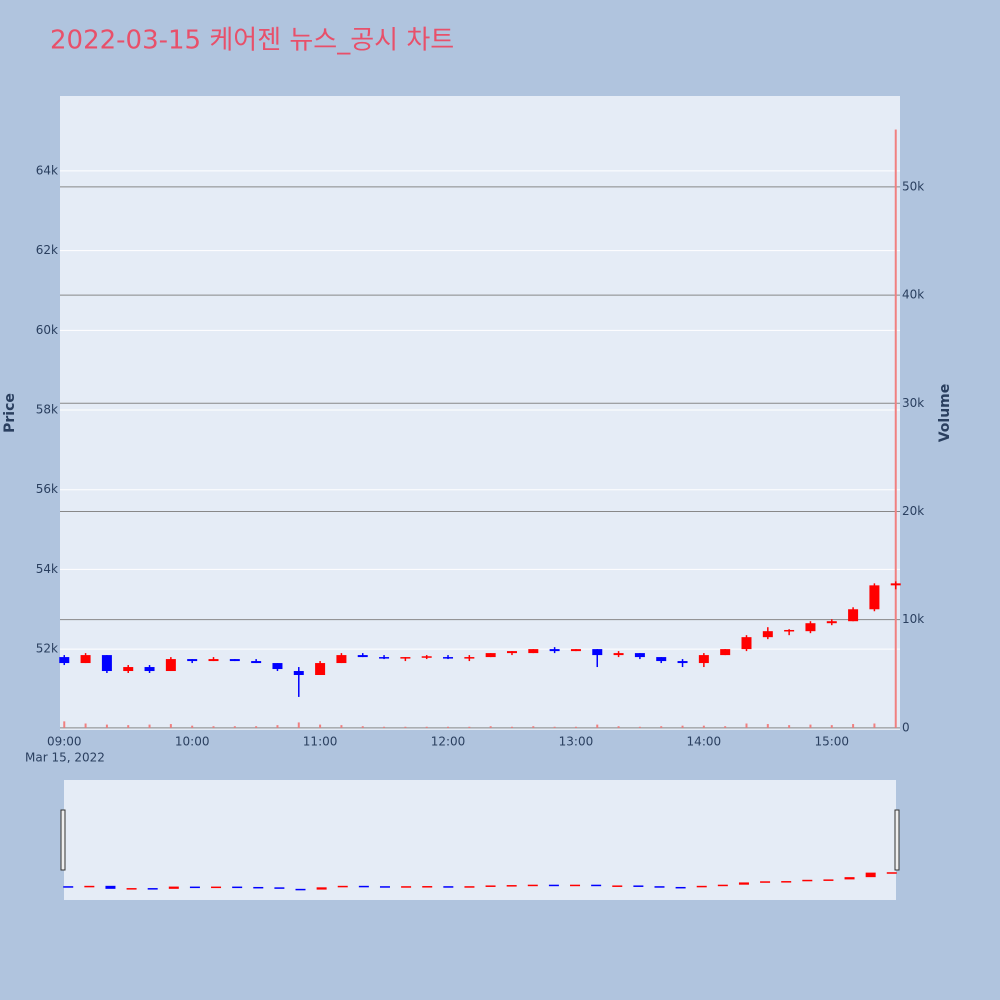 The height and width of the screenshot is (1000, 1000). Describe the element at coordinates (47, 649) in the screenshot. I see `y-tick-label: 52k` at that location.